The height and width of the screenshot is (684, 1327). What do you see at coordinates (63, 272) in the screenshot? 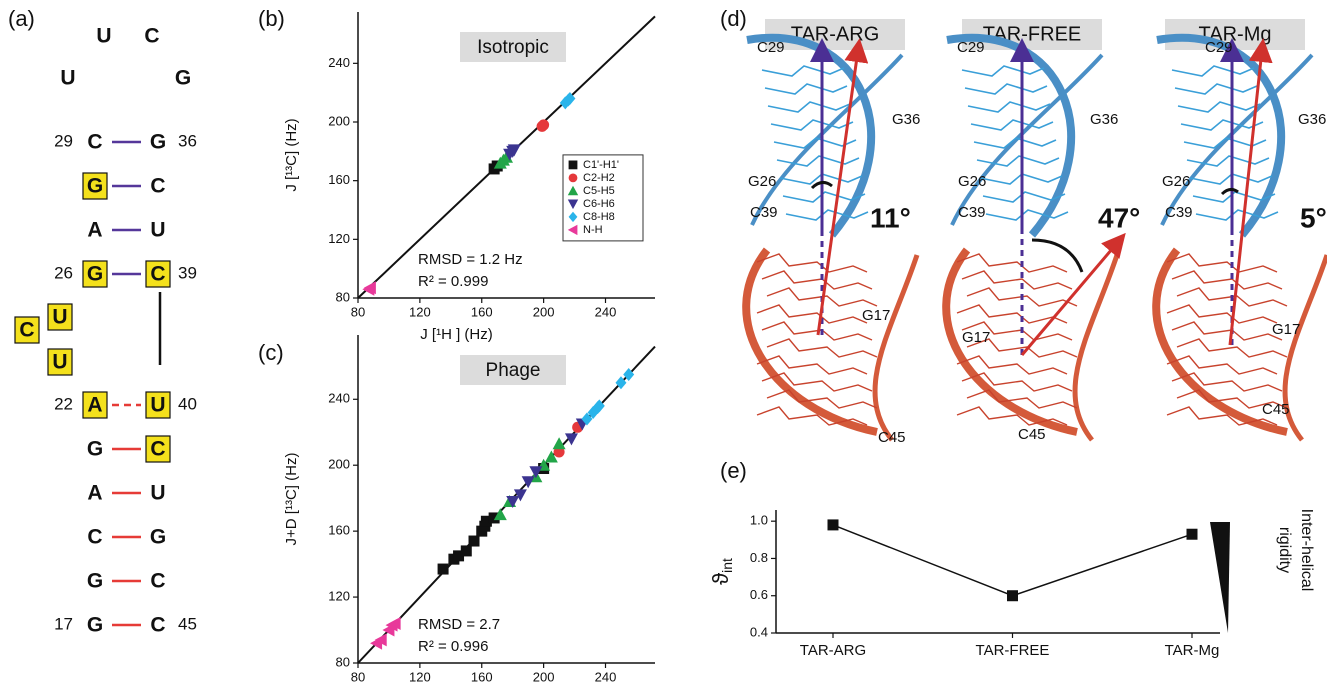
I see `residue-number: 26` at bounding box center [63, 272].